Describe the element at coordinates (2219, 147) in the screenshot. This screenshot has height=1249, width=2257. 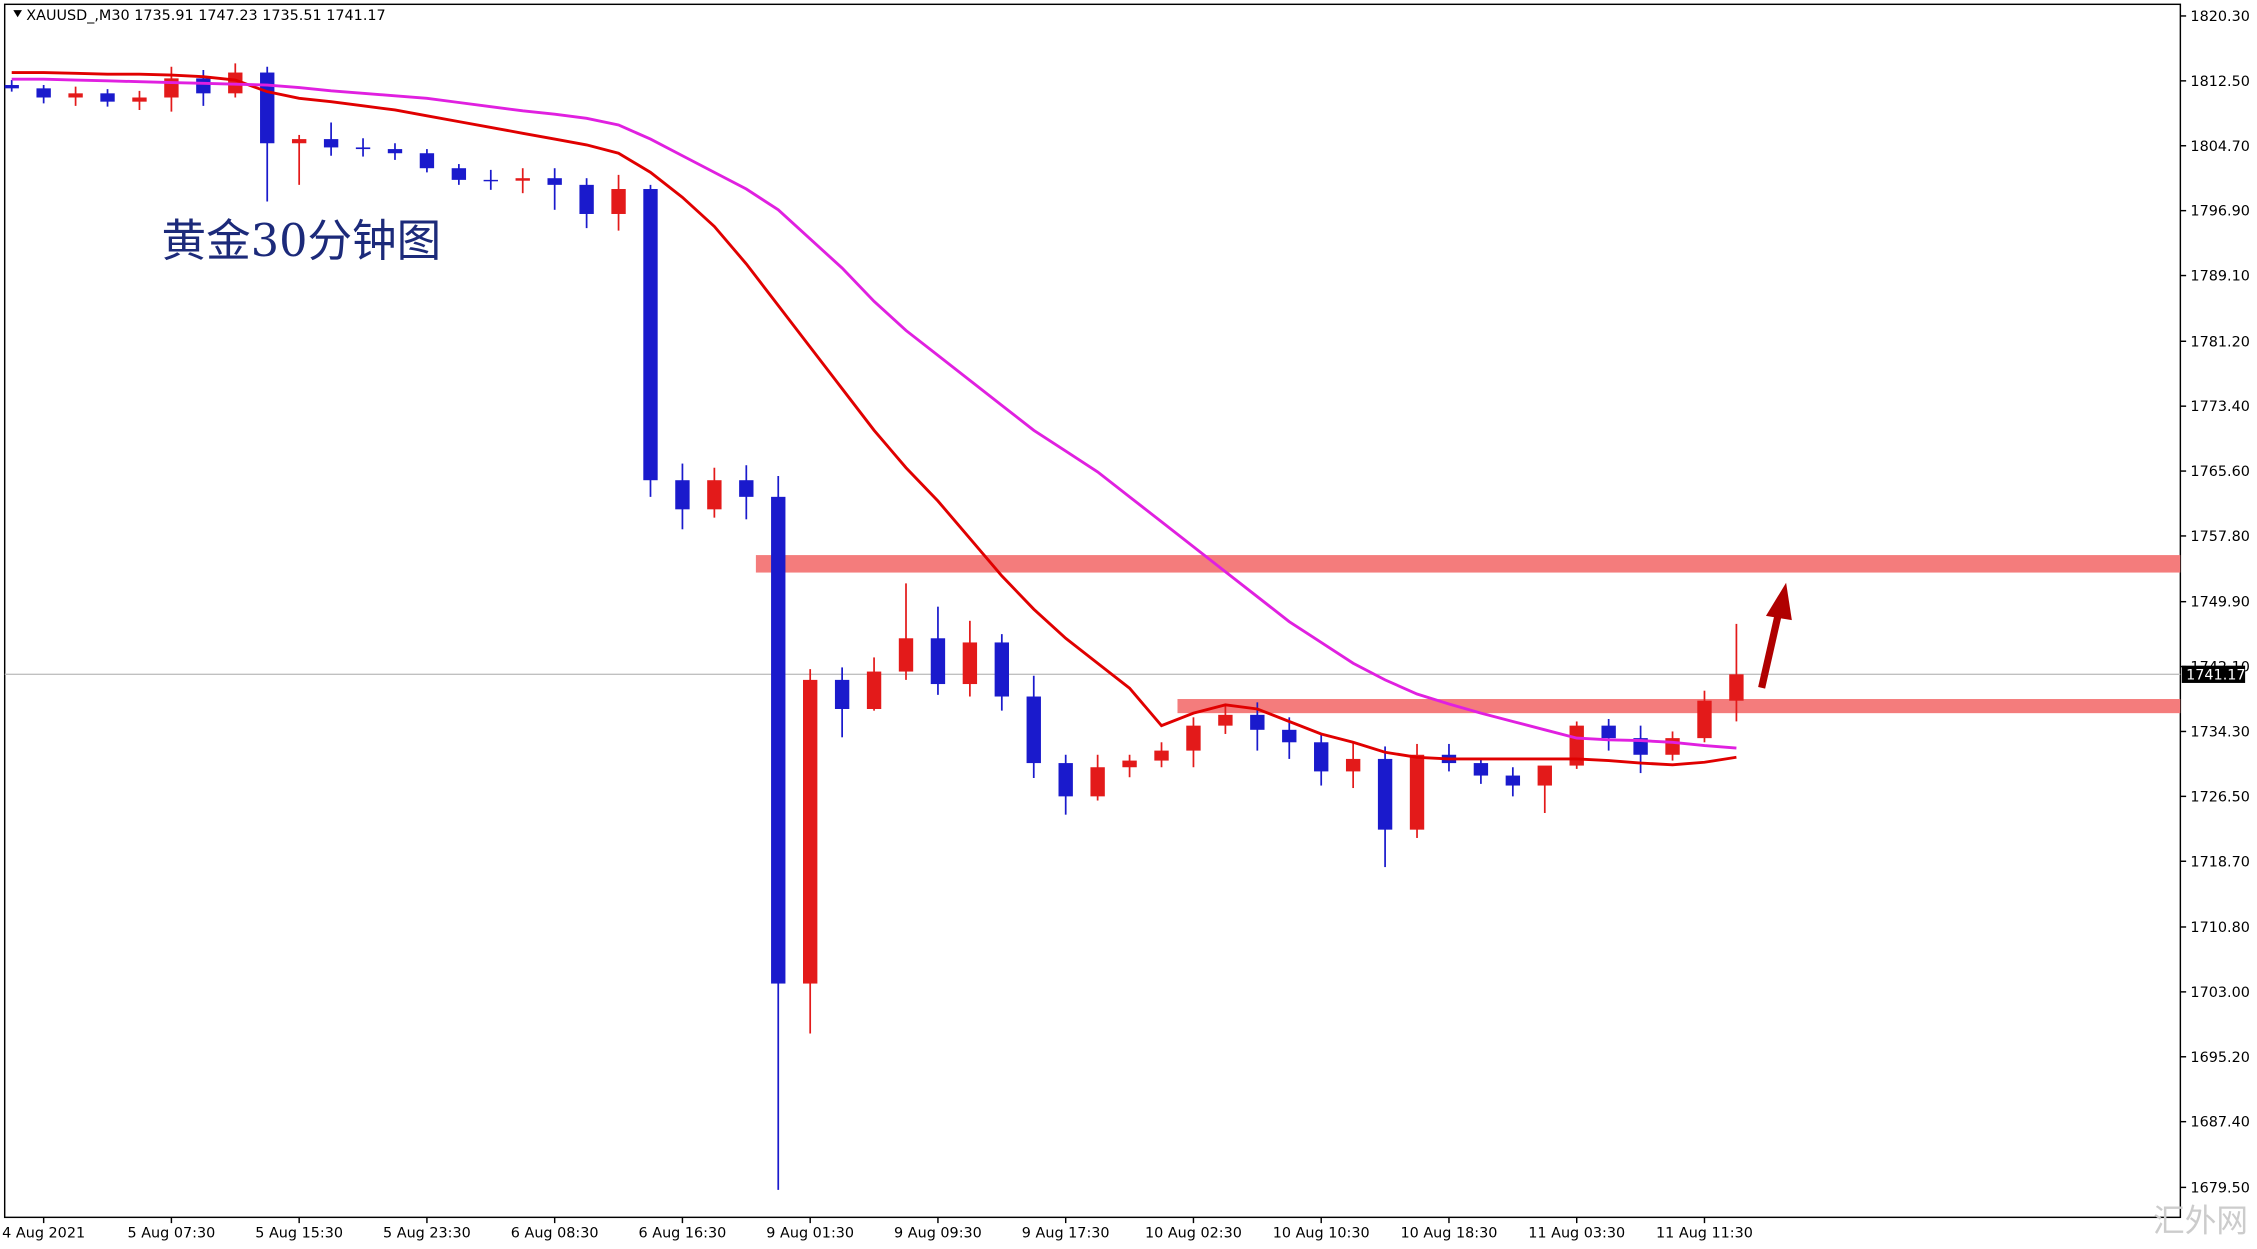
I see `y-tick-label: 1804.70` at that location.